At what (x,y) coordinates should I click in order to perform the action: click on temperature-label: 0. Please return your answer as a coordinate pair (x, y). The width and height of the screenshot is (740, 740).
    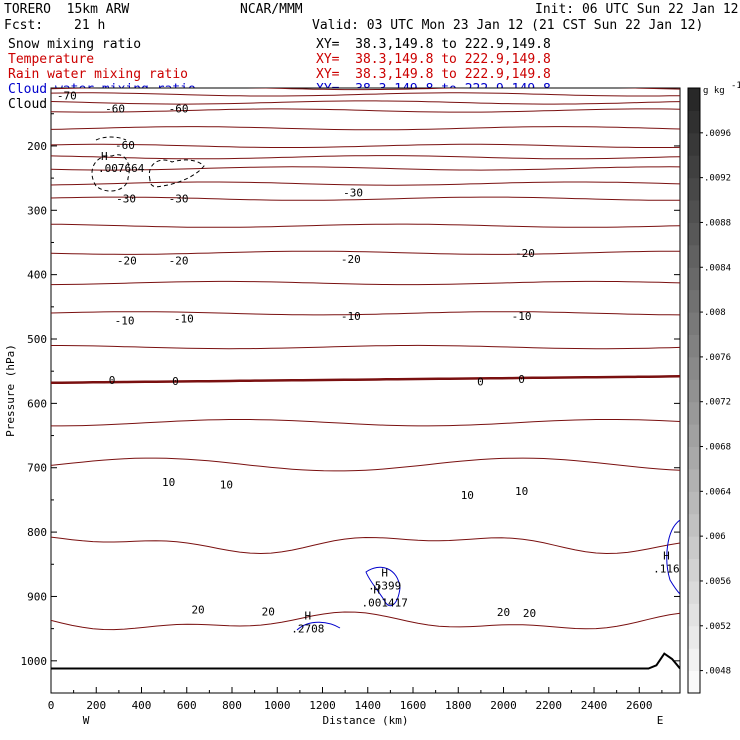
    Looking at the image, I should click on (521, 379).